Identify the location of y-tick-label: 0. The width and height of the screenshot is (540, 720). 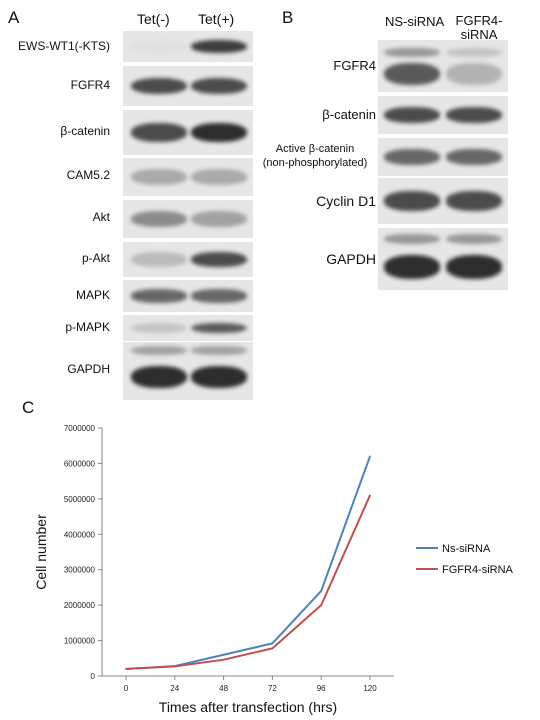
(93, 676).